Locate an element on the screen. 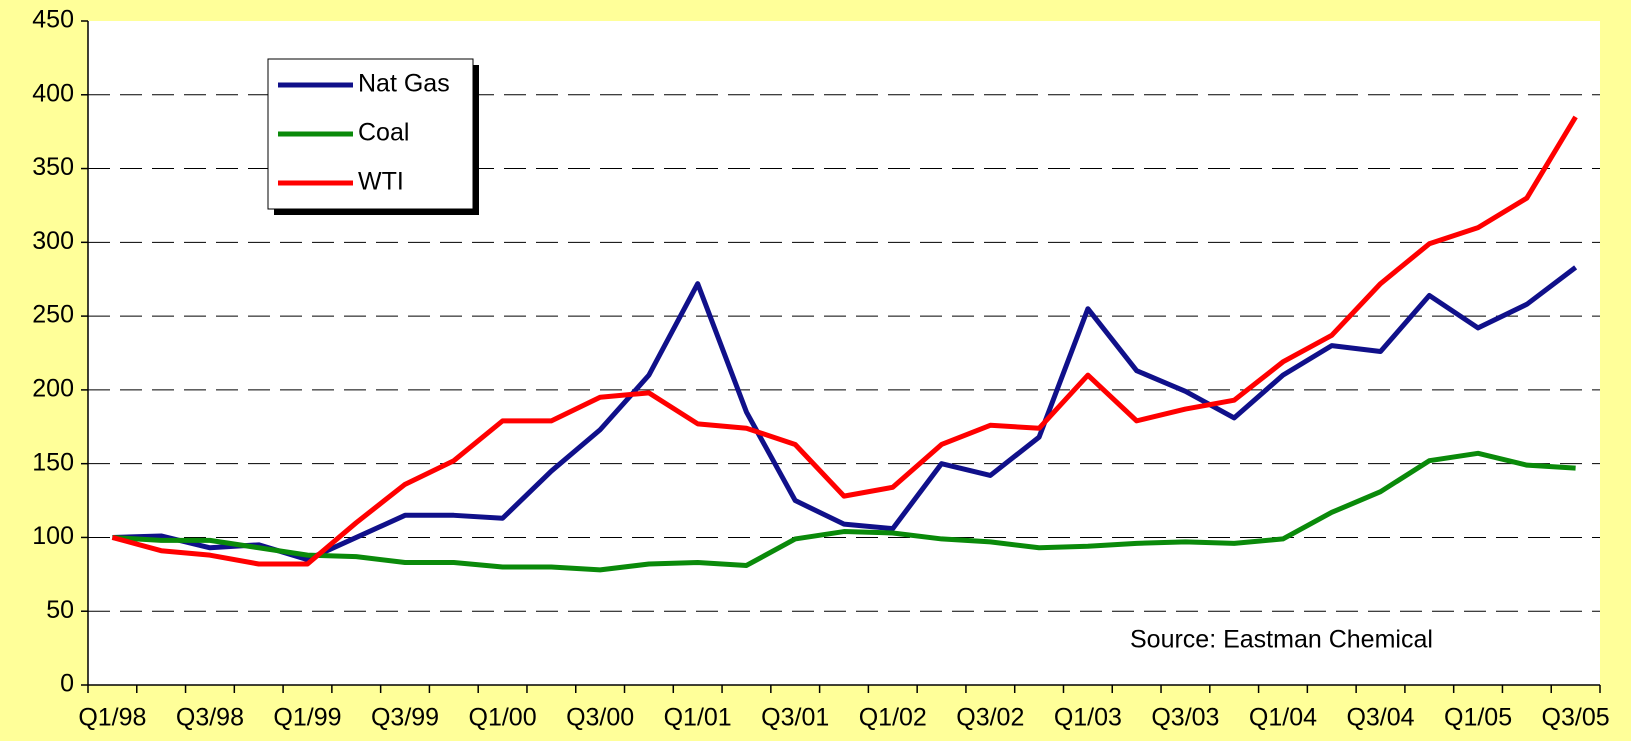 The width and height of the screenshot is (1631, 741). x-tick-label: Q1/05 is located at coordinates (1478, 718).